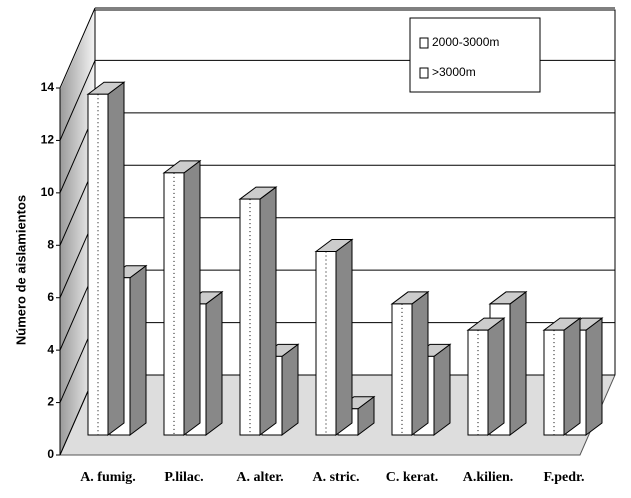  I want to click on x-tick-label: A.kilien., so click(488, 477).